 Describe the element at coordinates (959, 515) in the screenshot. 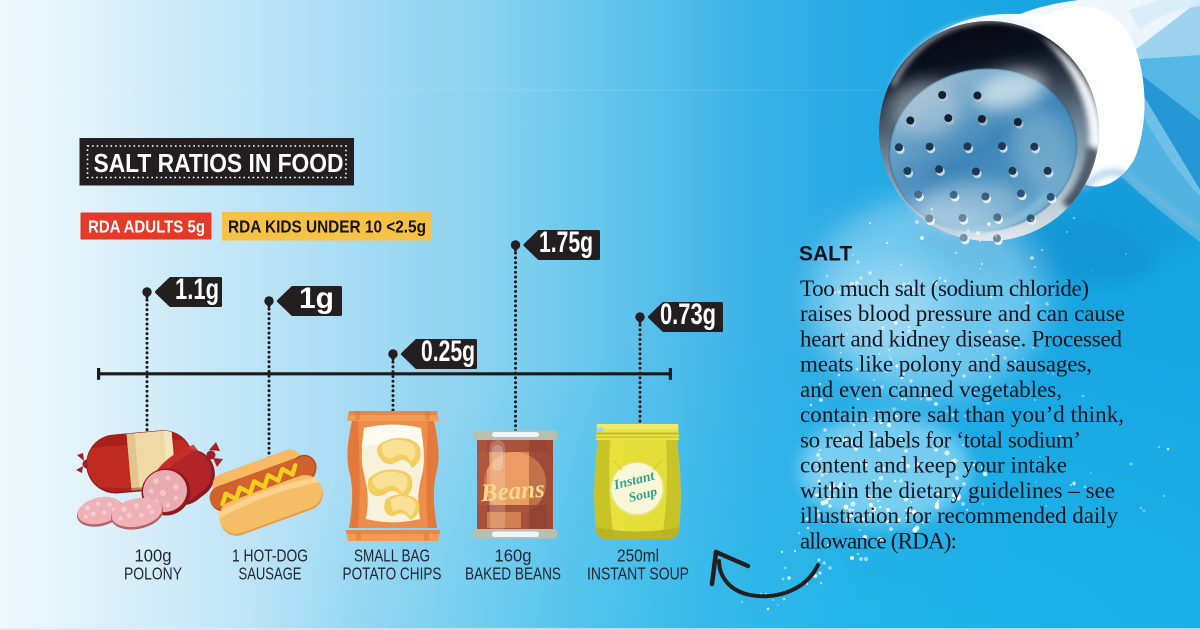

I see `svg-text:illustration for recommended d: illustration for recommended daily` at that location.